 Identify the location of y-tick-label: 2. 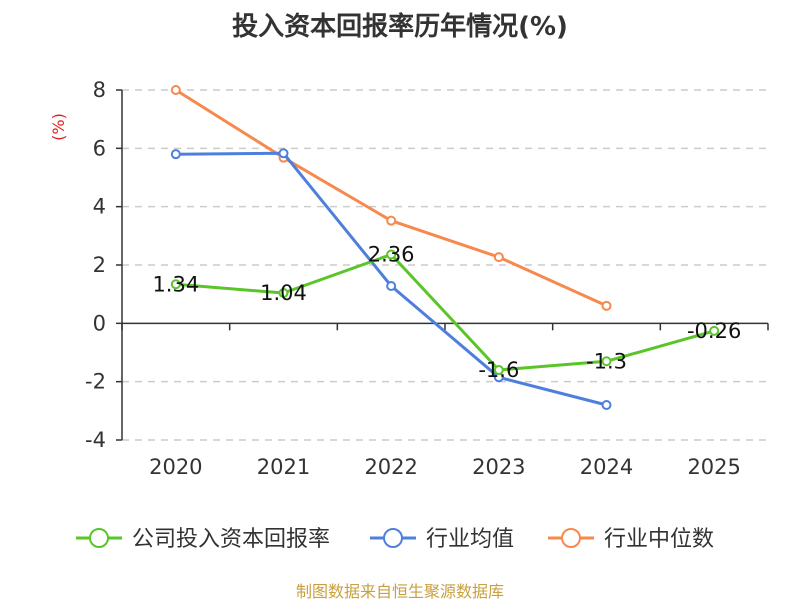
(99, 265).